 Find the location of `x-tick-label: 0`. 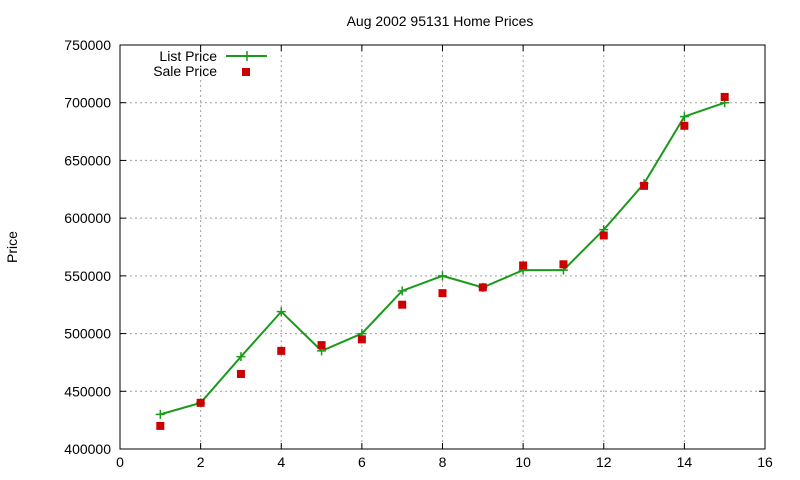

x-tick-label: 0 is located at coordinates (120, 462).